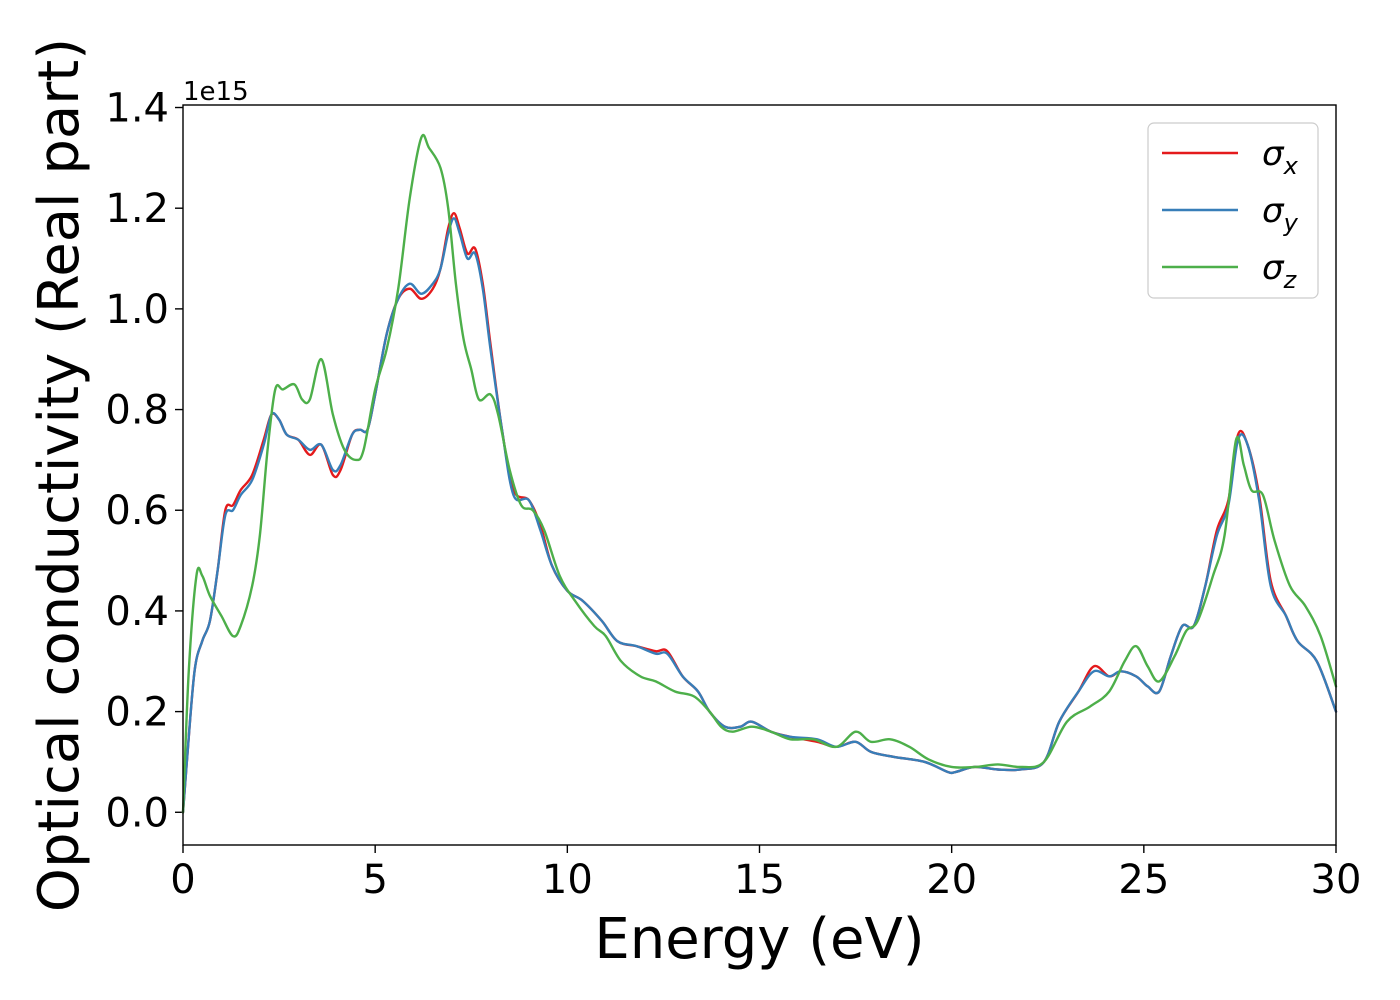 The width and height of the screenshot is (1400, 1000). I want to click on y-tick-label: 1.2, so click(137, 209).